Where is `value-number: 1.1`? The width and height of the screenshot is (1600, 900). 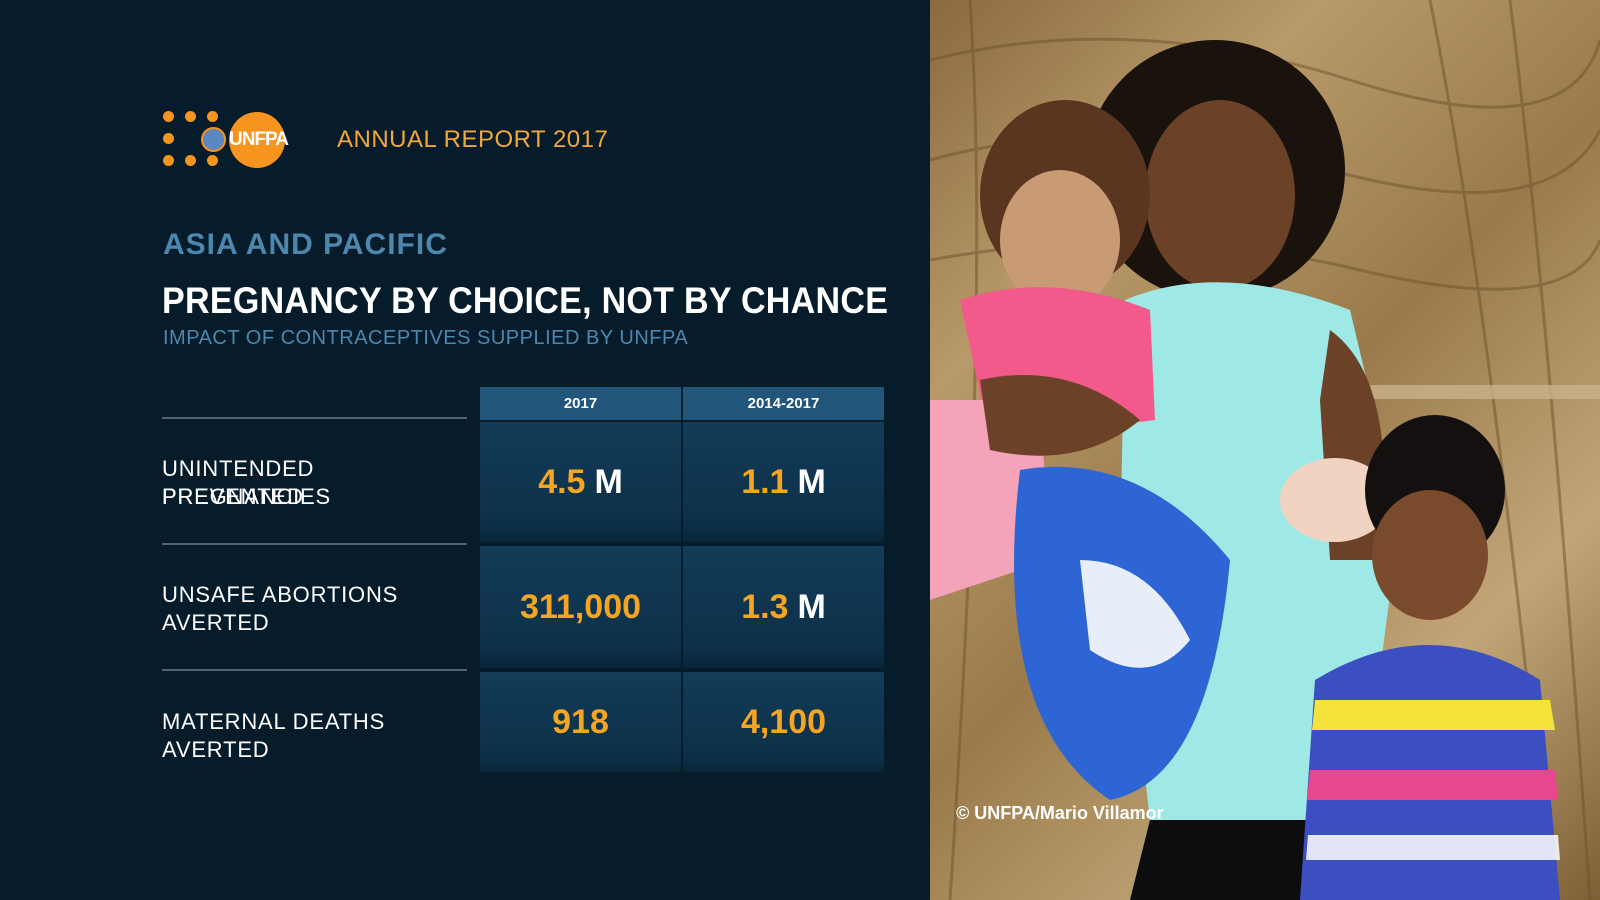
value-number: 1.1 is located at coordinates (765, 481).